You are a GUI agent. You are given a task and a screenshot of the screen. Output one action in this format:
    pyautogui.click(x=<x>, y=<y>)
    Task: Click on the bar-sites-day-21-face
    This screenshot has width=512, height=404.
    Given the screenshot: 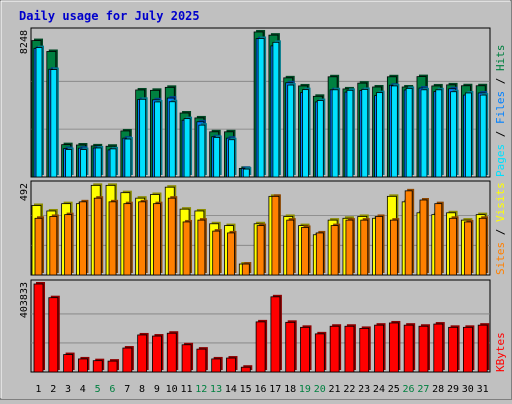 What is the action you would take?
    pyautogui.click(x=334, y=250)
    